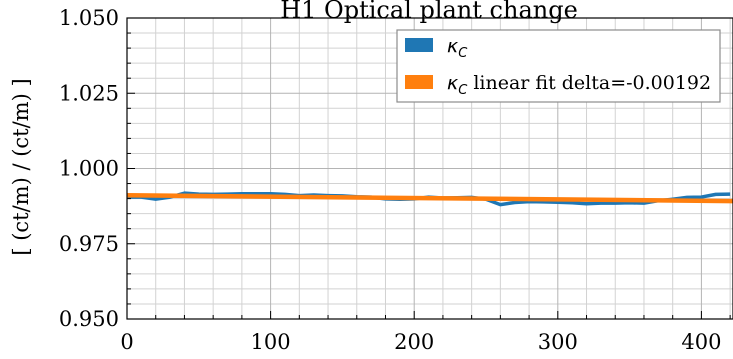  I want to click on y-tick-label: 1.050, so click(89, 18).